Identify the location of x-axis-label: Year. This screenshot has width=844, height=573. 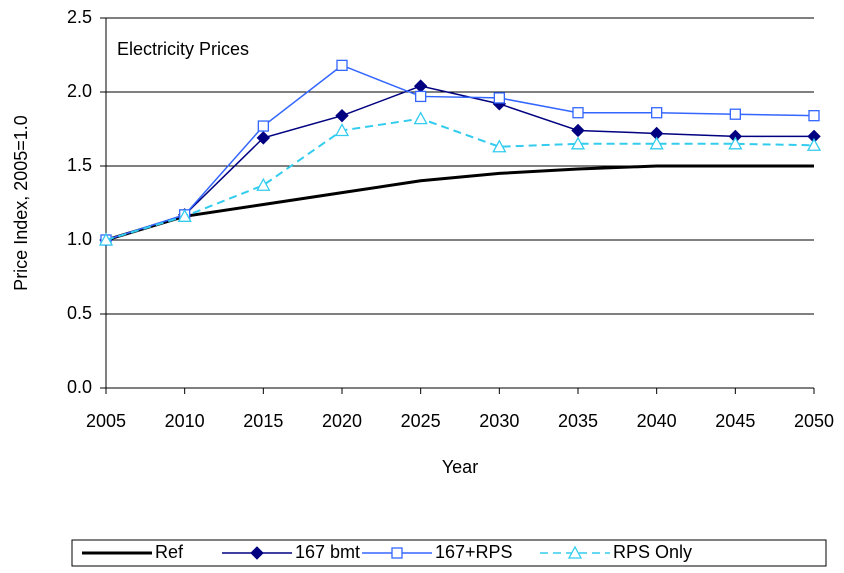
(460, 467).